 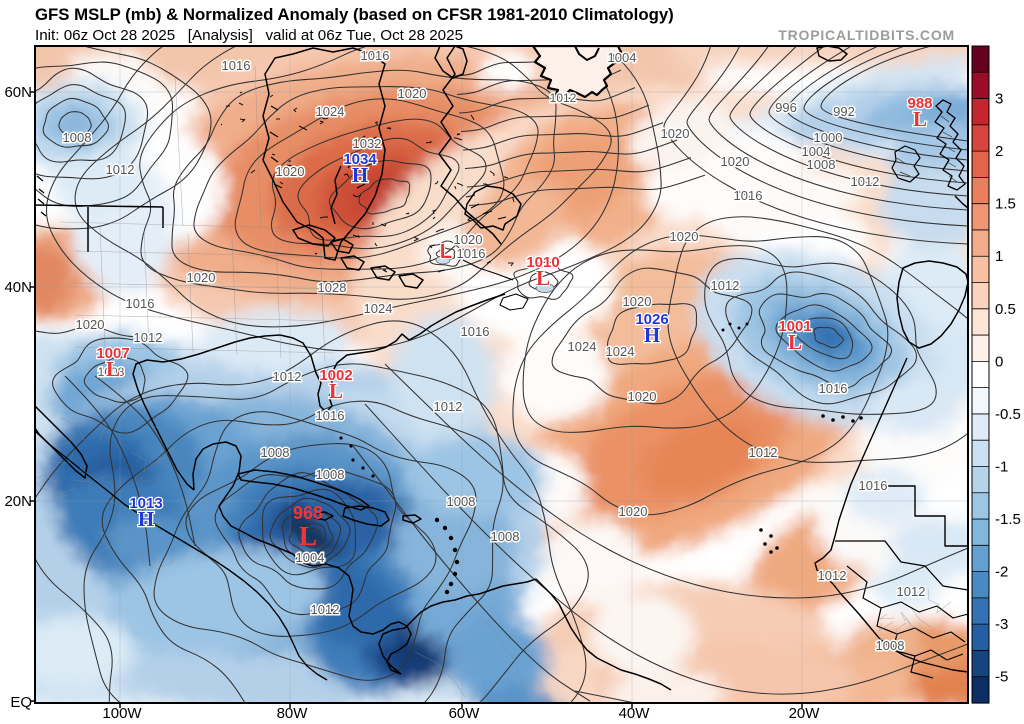 What do you see at coordinates (542, 262) in the screenshot?
I see `svg-text: 1010` at bounding box center [542, 262].